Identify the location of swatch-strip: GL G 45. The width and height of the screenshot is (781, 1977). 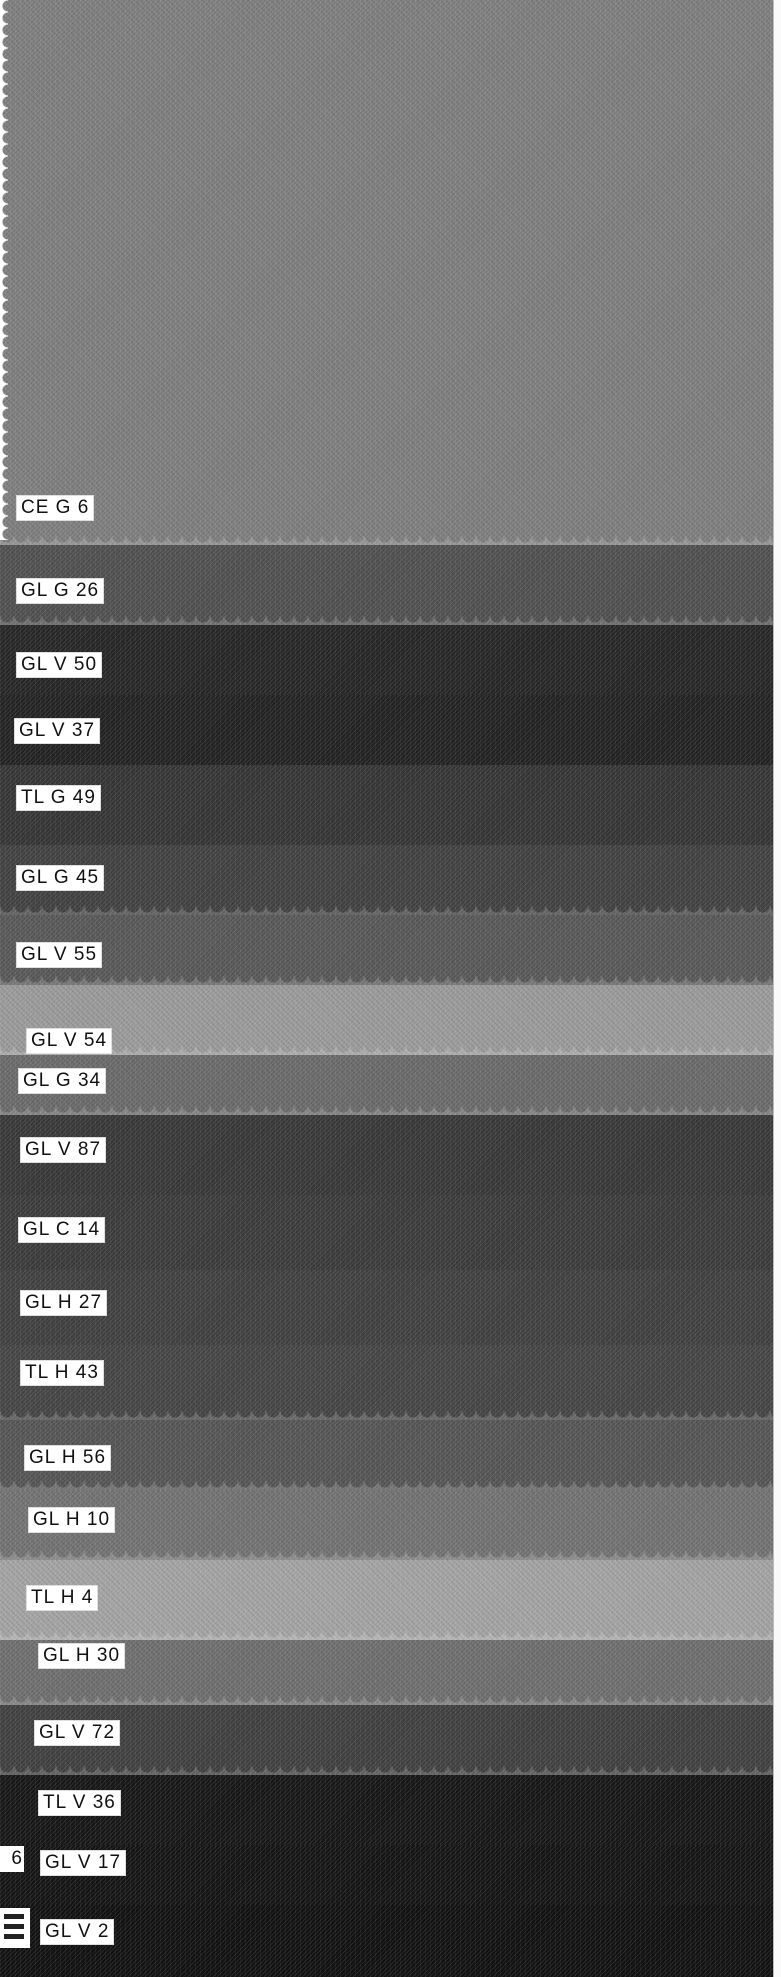
(386, 880).